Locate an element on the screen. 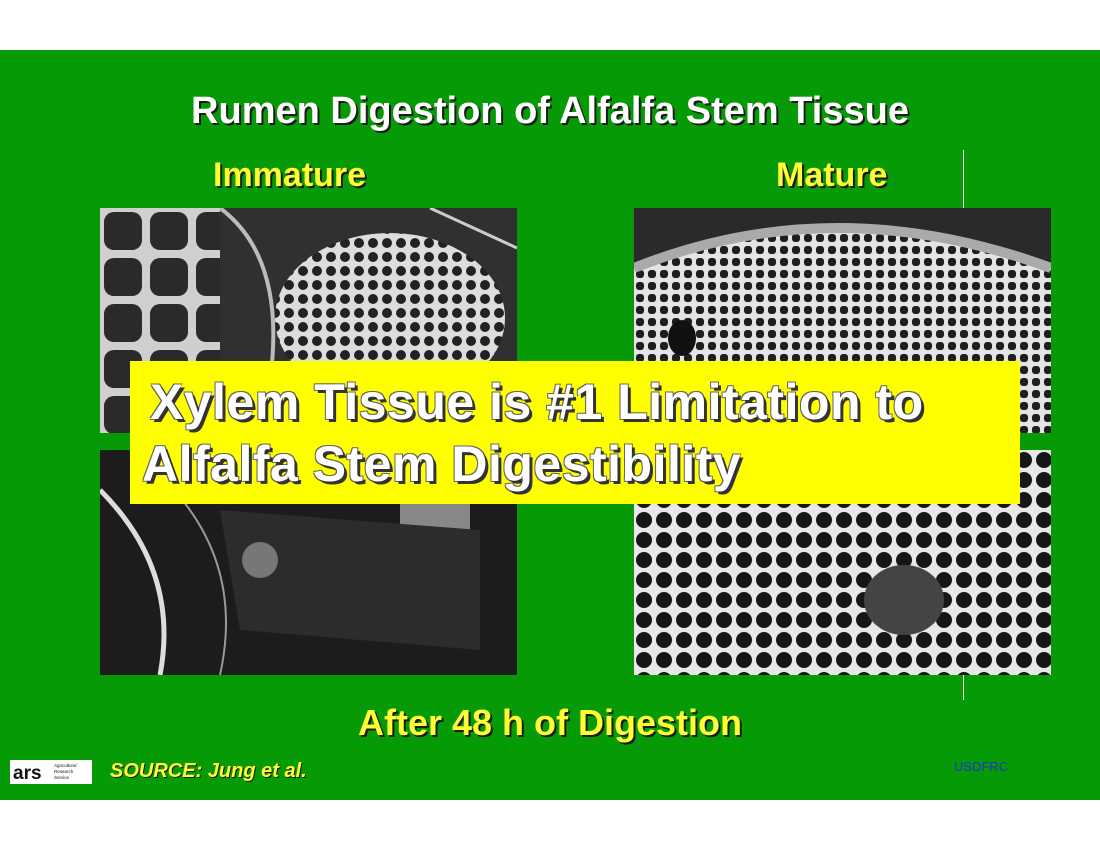  svg-text: Service is located at coordinates (62, 777).